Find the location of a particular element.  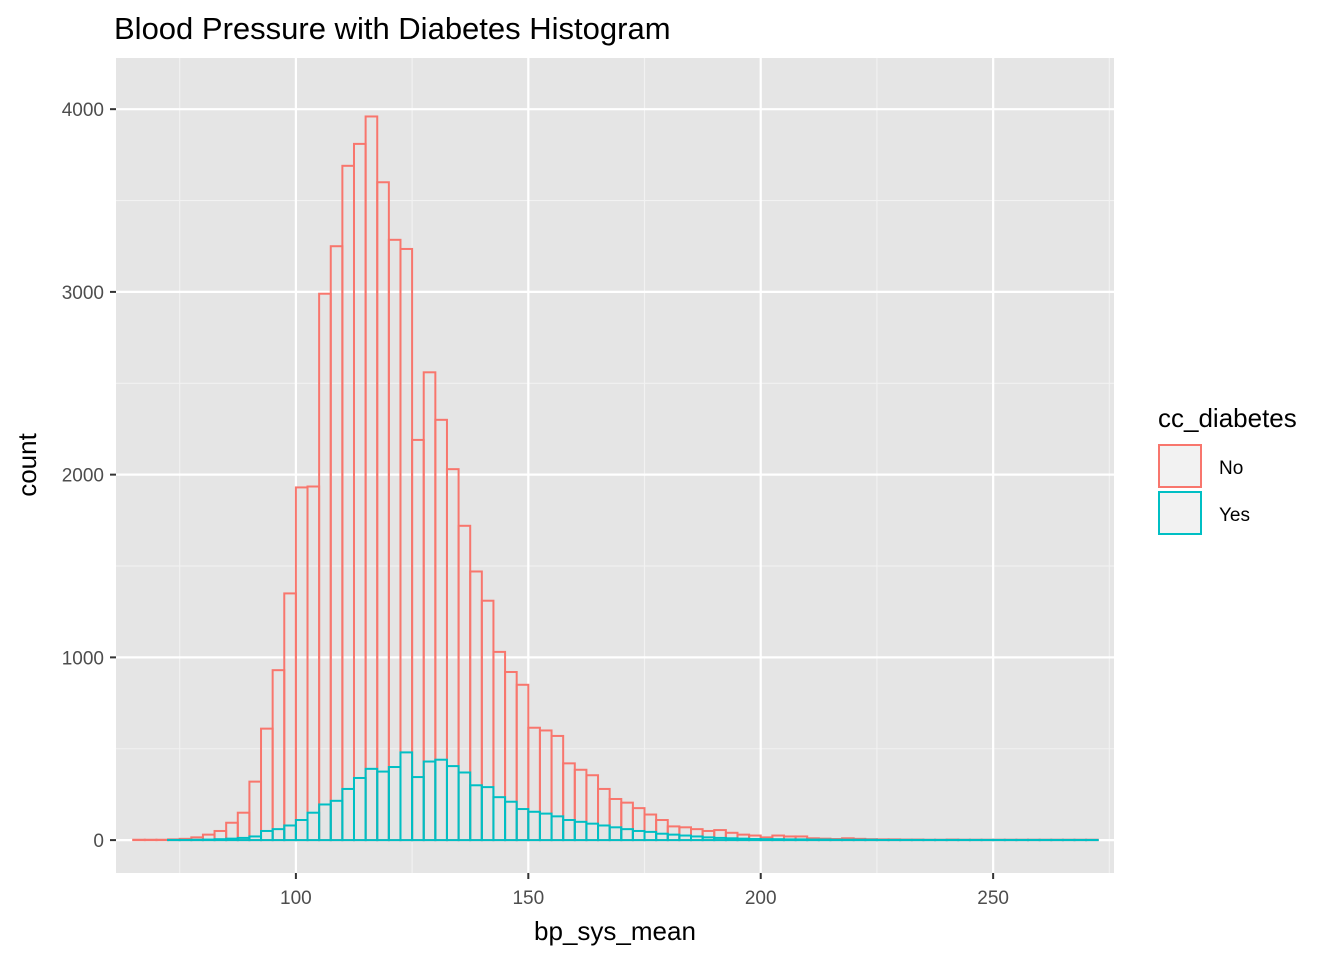

x-tick-label: 250 is located at coordinates (993, 898).